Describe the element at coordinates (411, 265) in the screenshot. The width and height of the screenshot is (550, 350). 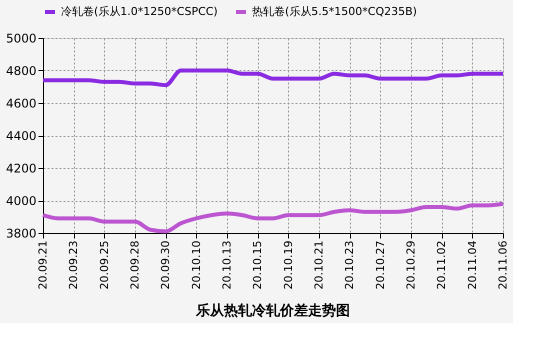
I see `x-tick-label: 20.10.29` at that location.